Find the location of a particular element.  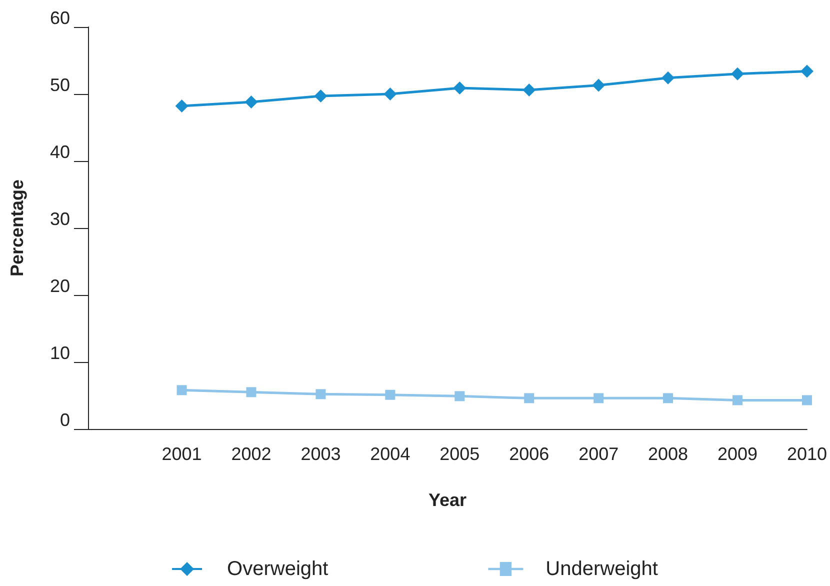

legend-label: Underweight is located at coordinates (602, 569).